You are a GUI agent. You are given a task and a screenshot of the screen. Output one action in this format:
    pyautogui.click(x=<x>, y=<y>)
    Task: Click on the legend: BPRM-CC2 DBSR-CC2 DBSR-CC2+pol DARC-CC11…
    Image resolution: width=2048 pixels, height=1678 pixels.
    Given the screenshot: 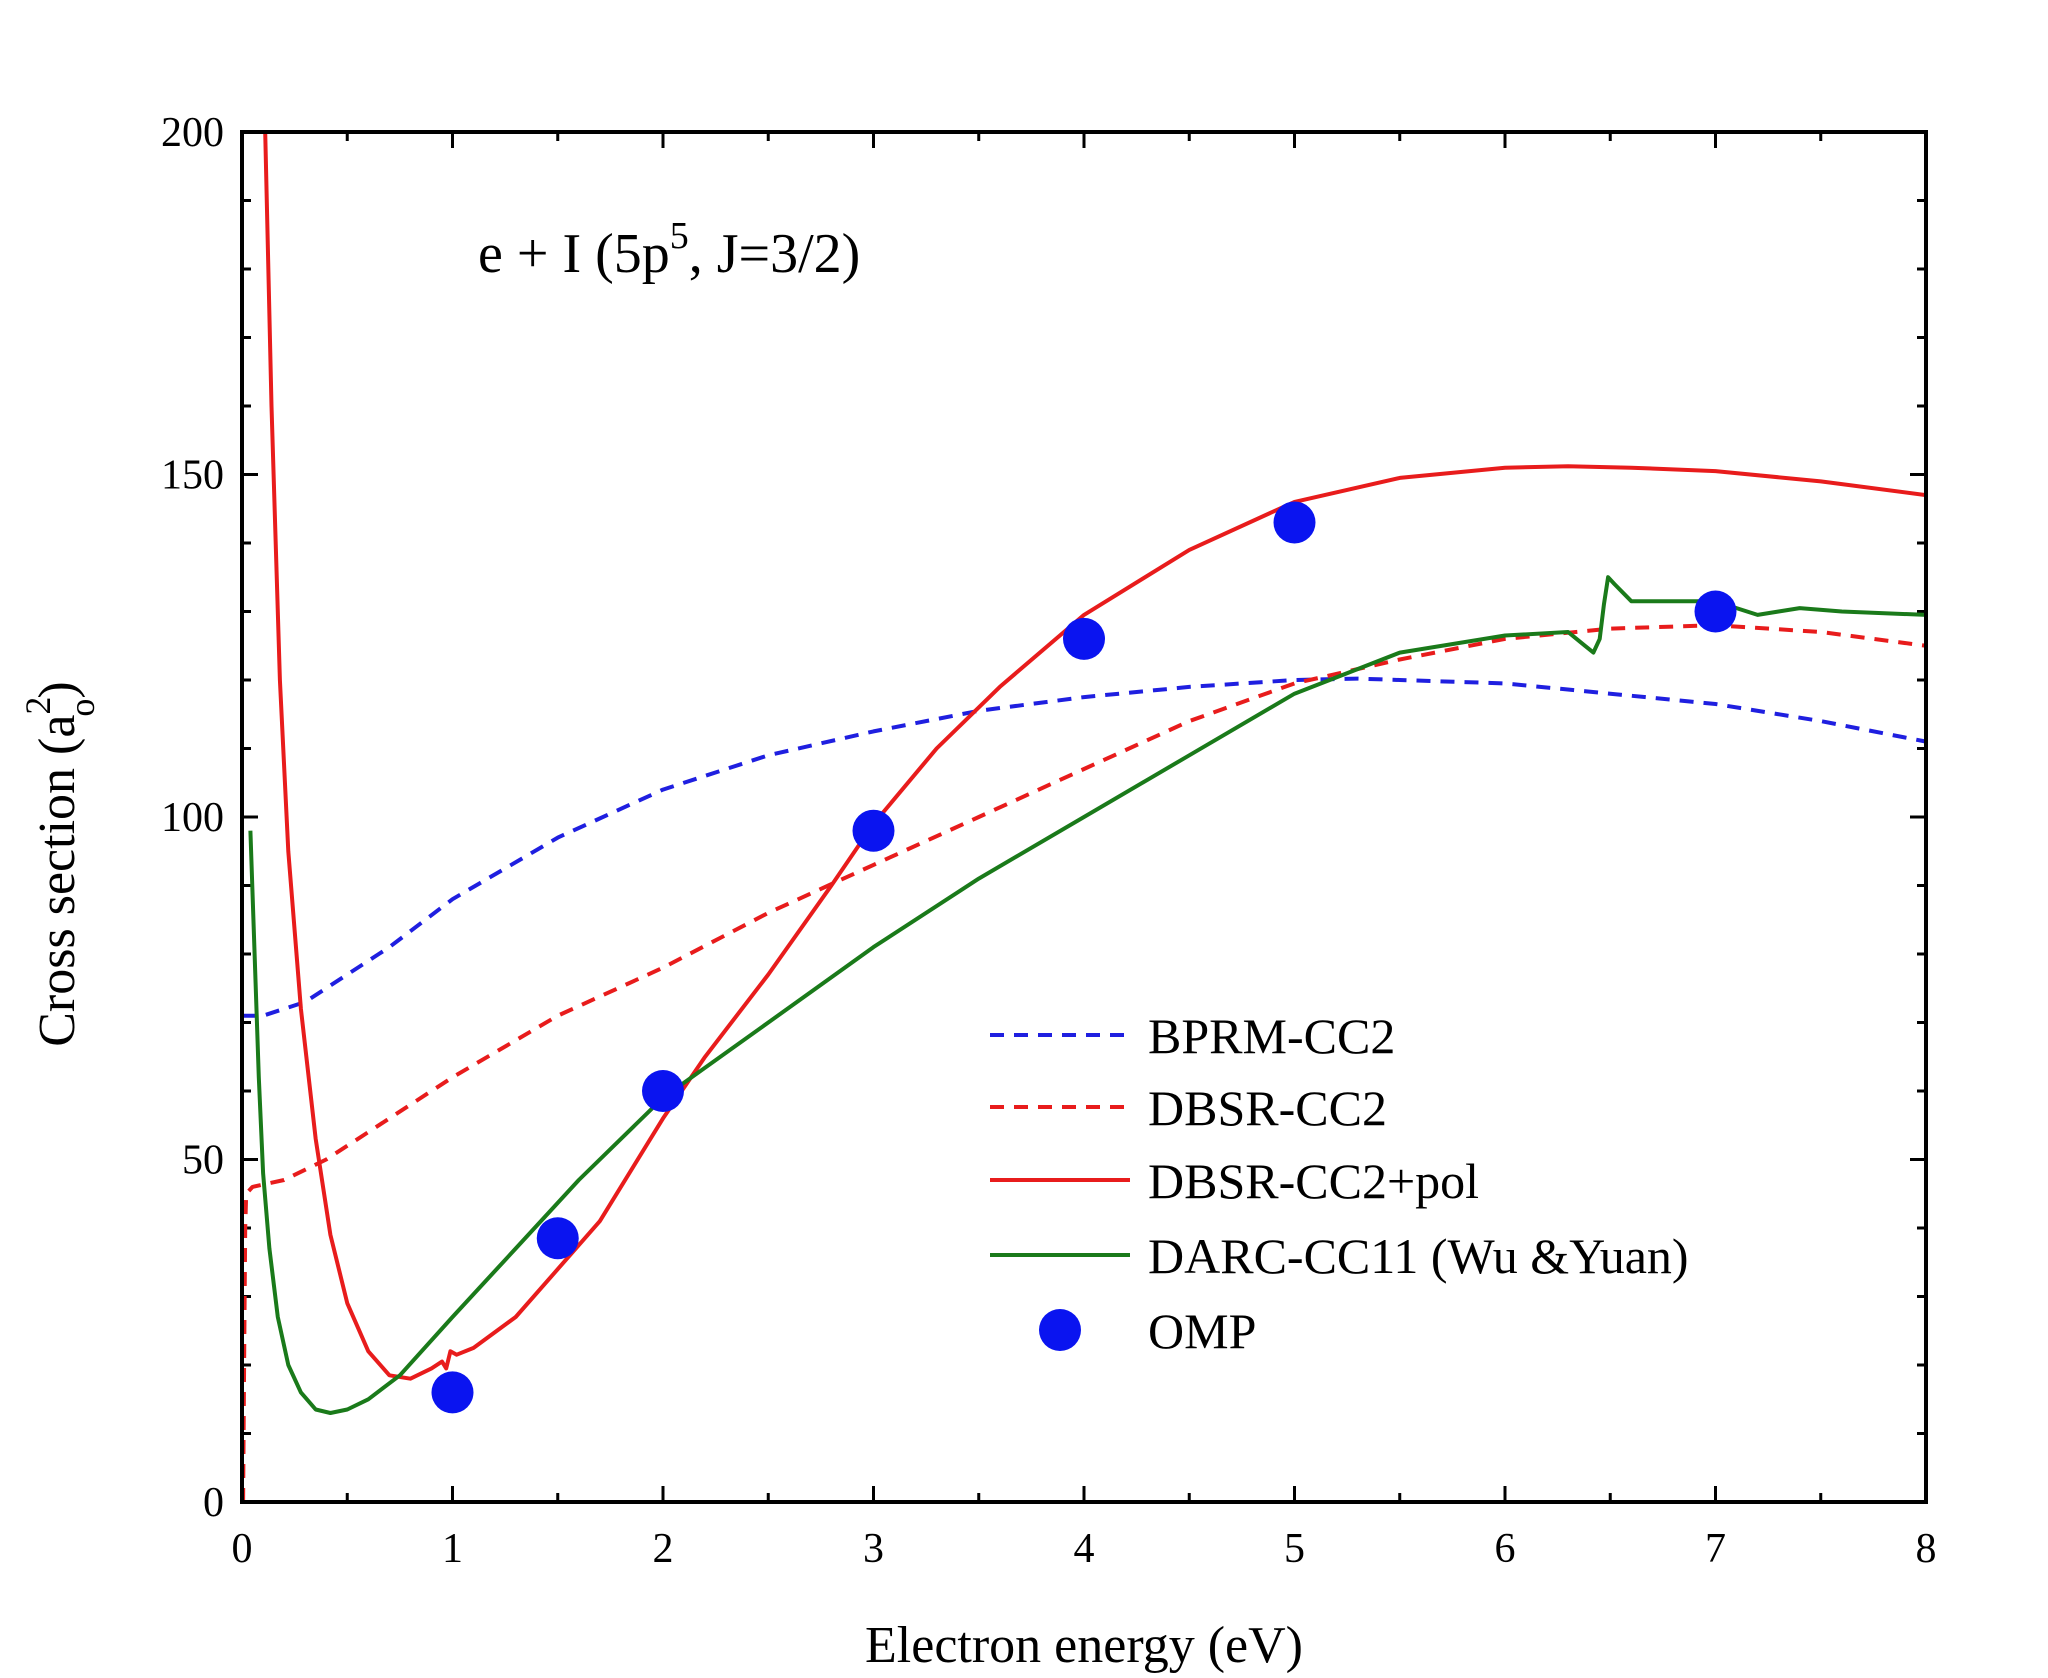 What is the action you would take?
    pyautogui.click(x=1339, y=1183)
    